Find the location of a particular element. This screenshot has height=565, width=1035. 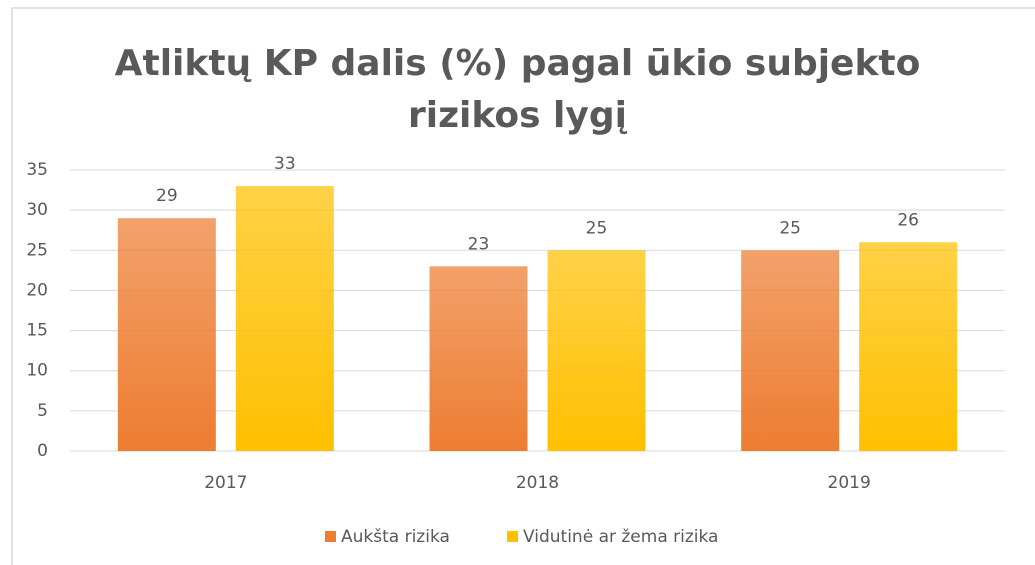

data-label: 26 is located at coordinates (908, 220).